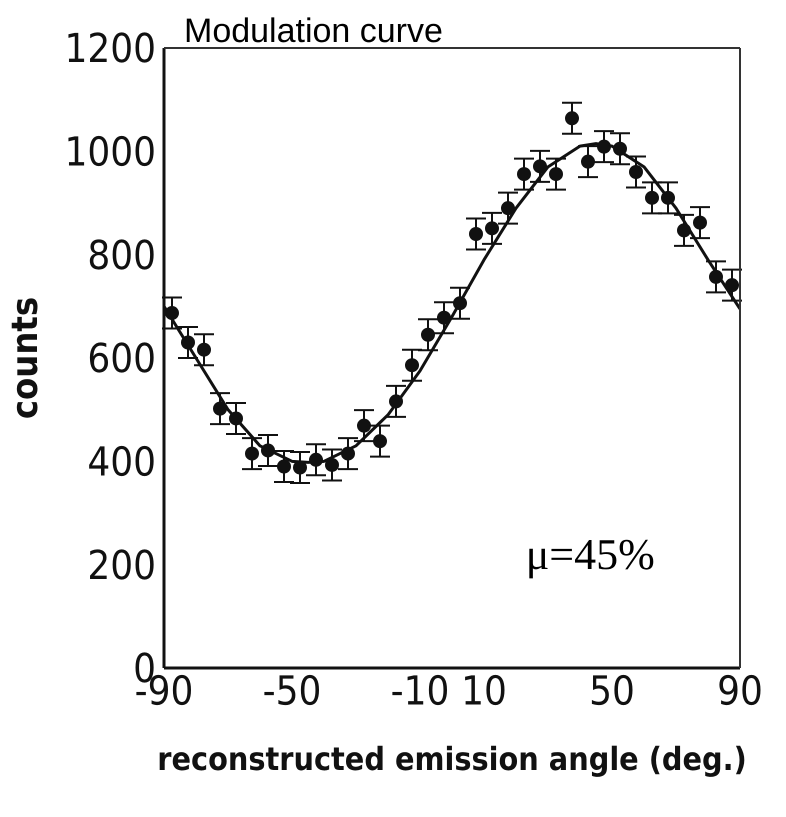 The image size is (786, 817). What do you see at coordinates (121, 255) in the screenshot?
I see `y-tick-label: 800` at bounding box center [121, 255].